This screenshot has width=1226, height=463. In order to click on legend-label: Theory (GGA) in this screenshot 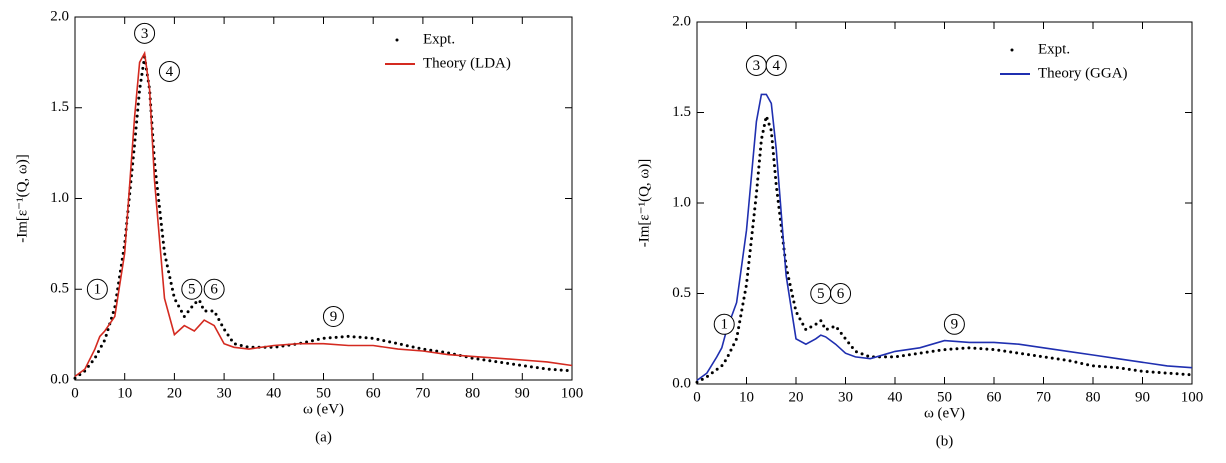, I will do `click(1083, 73)`.